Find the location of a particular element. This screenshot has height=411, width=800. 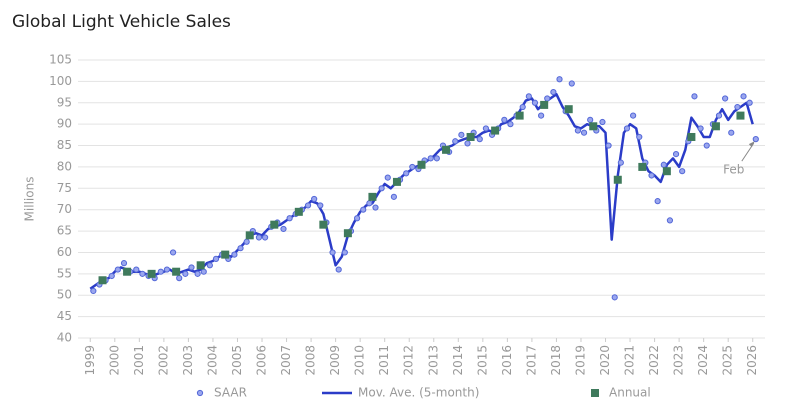

annotation-arrowhead is located at coordinates (751, 144).